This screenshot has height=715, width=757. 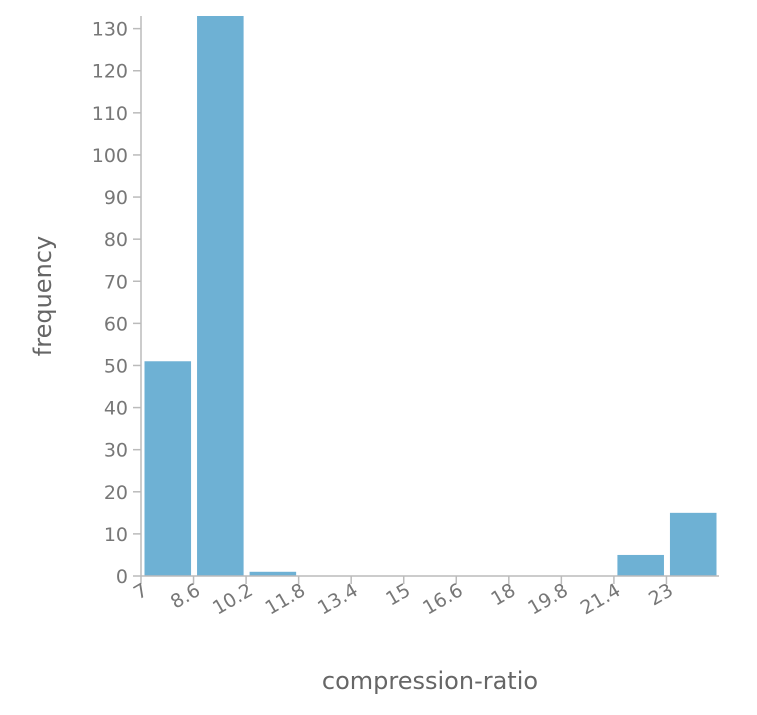 I want to click on x-tick-label: 8.6, so click(x=185, y=596).